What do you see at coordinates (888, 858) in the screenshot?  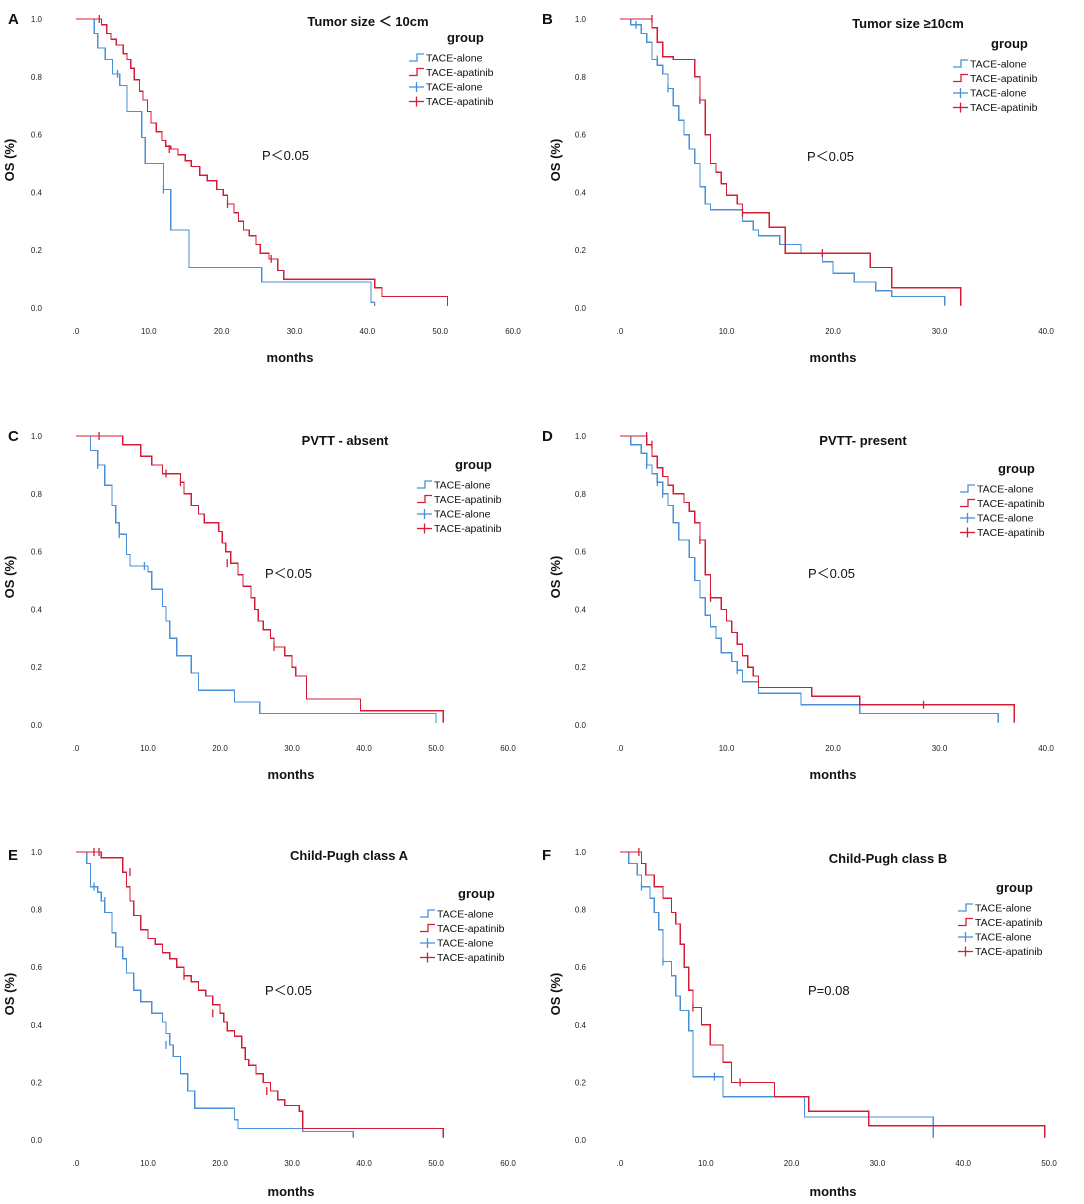 I see `panel-title: Child-Pugh class B` at bounding box center [888, 858].